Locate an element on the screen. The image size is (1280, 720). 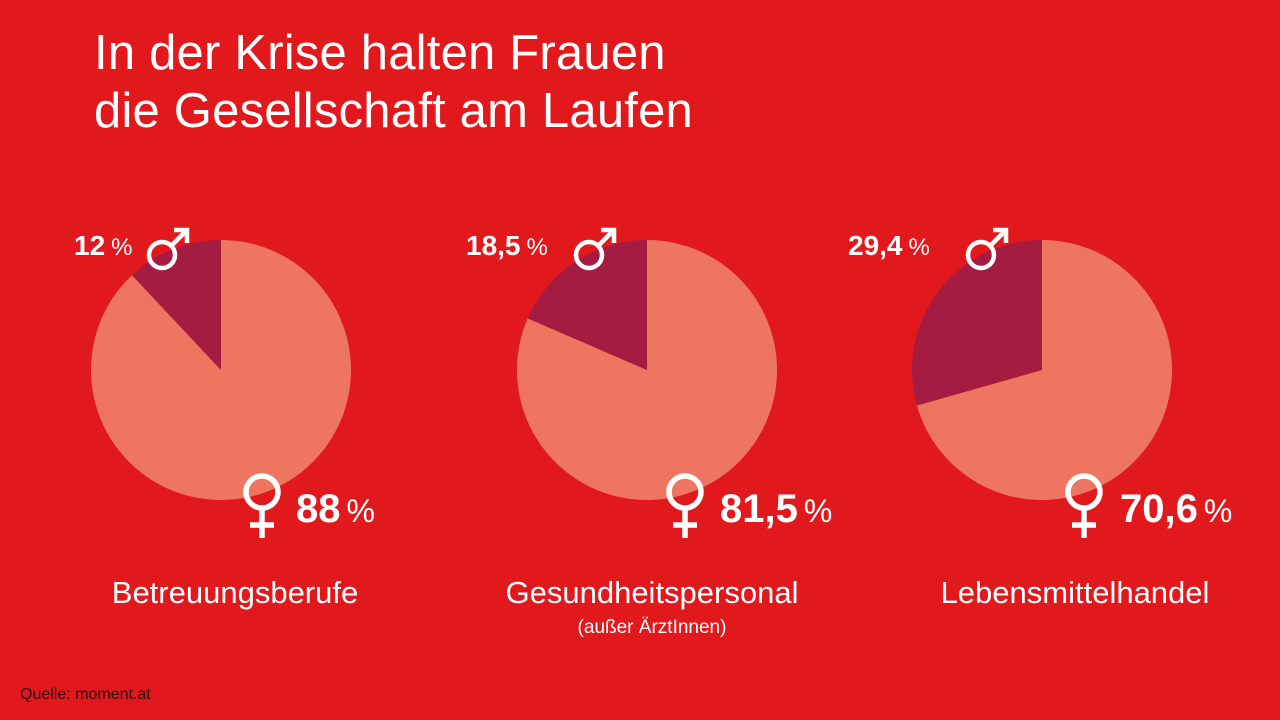
male-value-label-lebensmittel: 29,4% is located at coordinates (889, 246).